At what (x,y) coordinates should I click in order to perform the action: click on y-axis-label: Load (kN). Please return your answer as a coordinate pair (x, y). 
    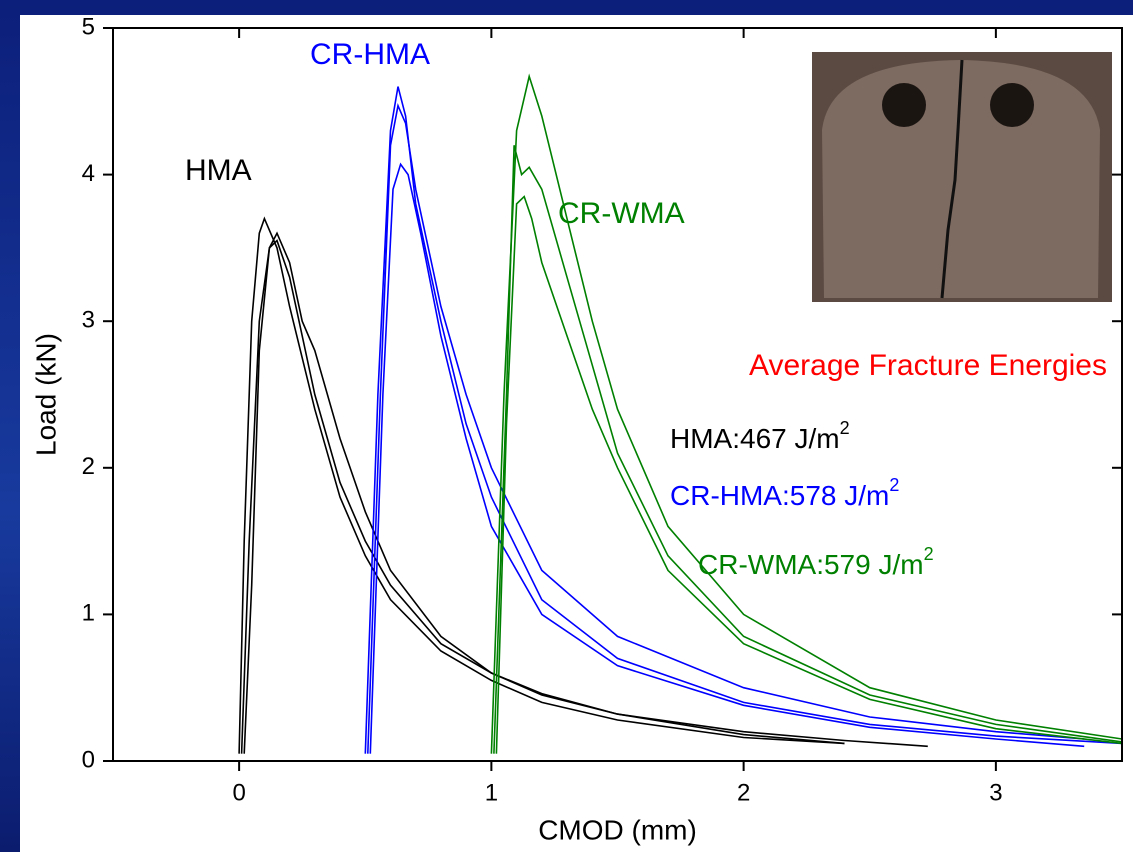
    Looking at the image, I should click on (45, 394).